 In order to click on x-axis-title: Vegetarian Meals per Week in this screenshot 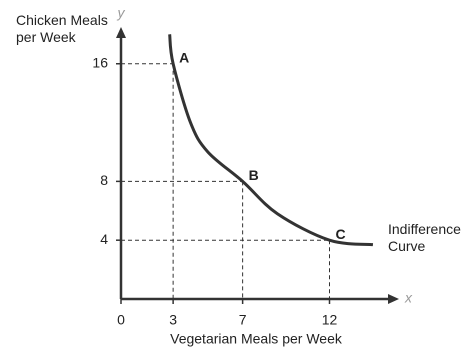, I will do `click(256, 339)`.